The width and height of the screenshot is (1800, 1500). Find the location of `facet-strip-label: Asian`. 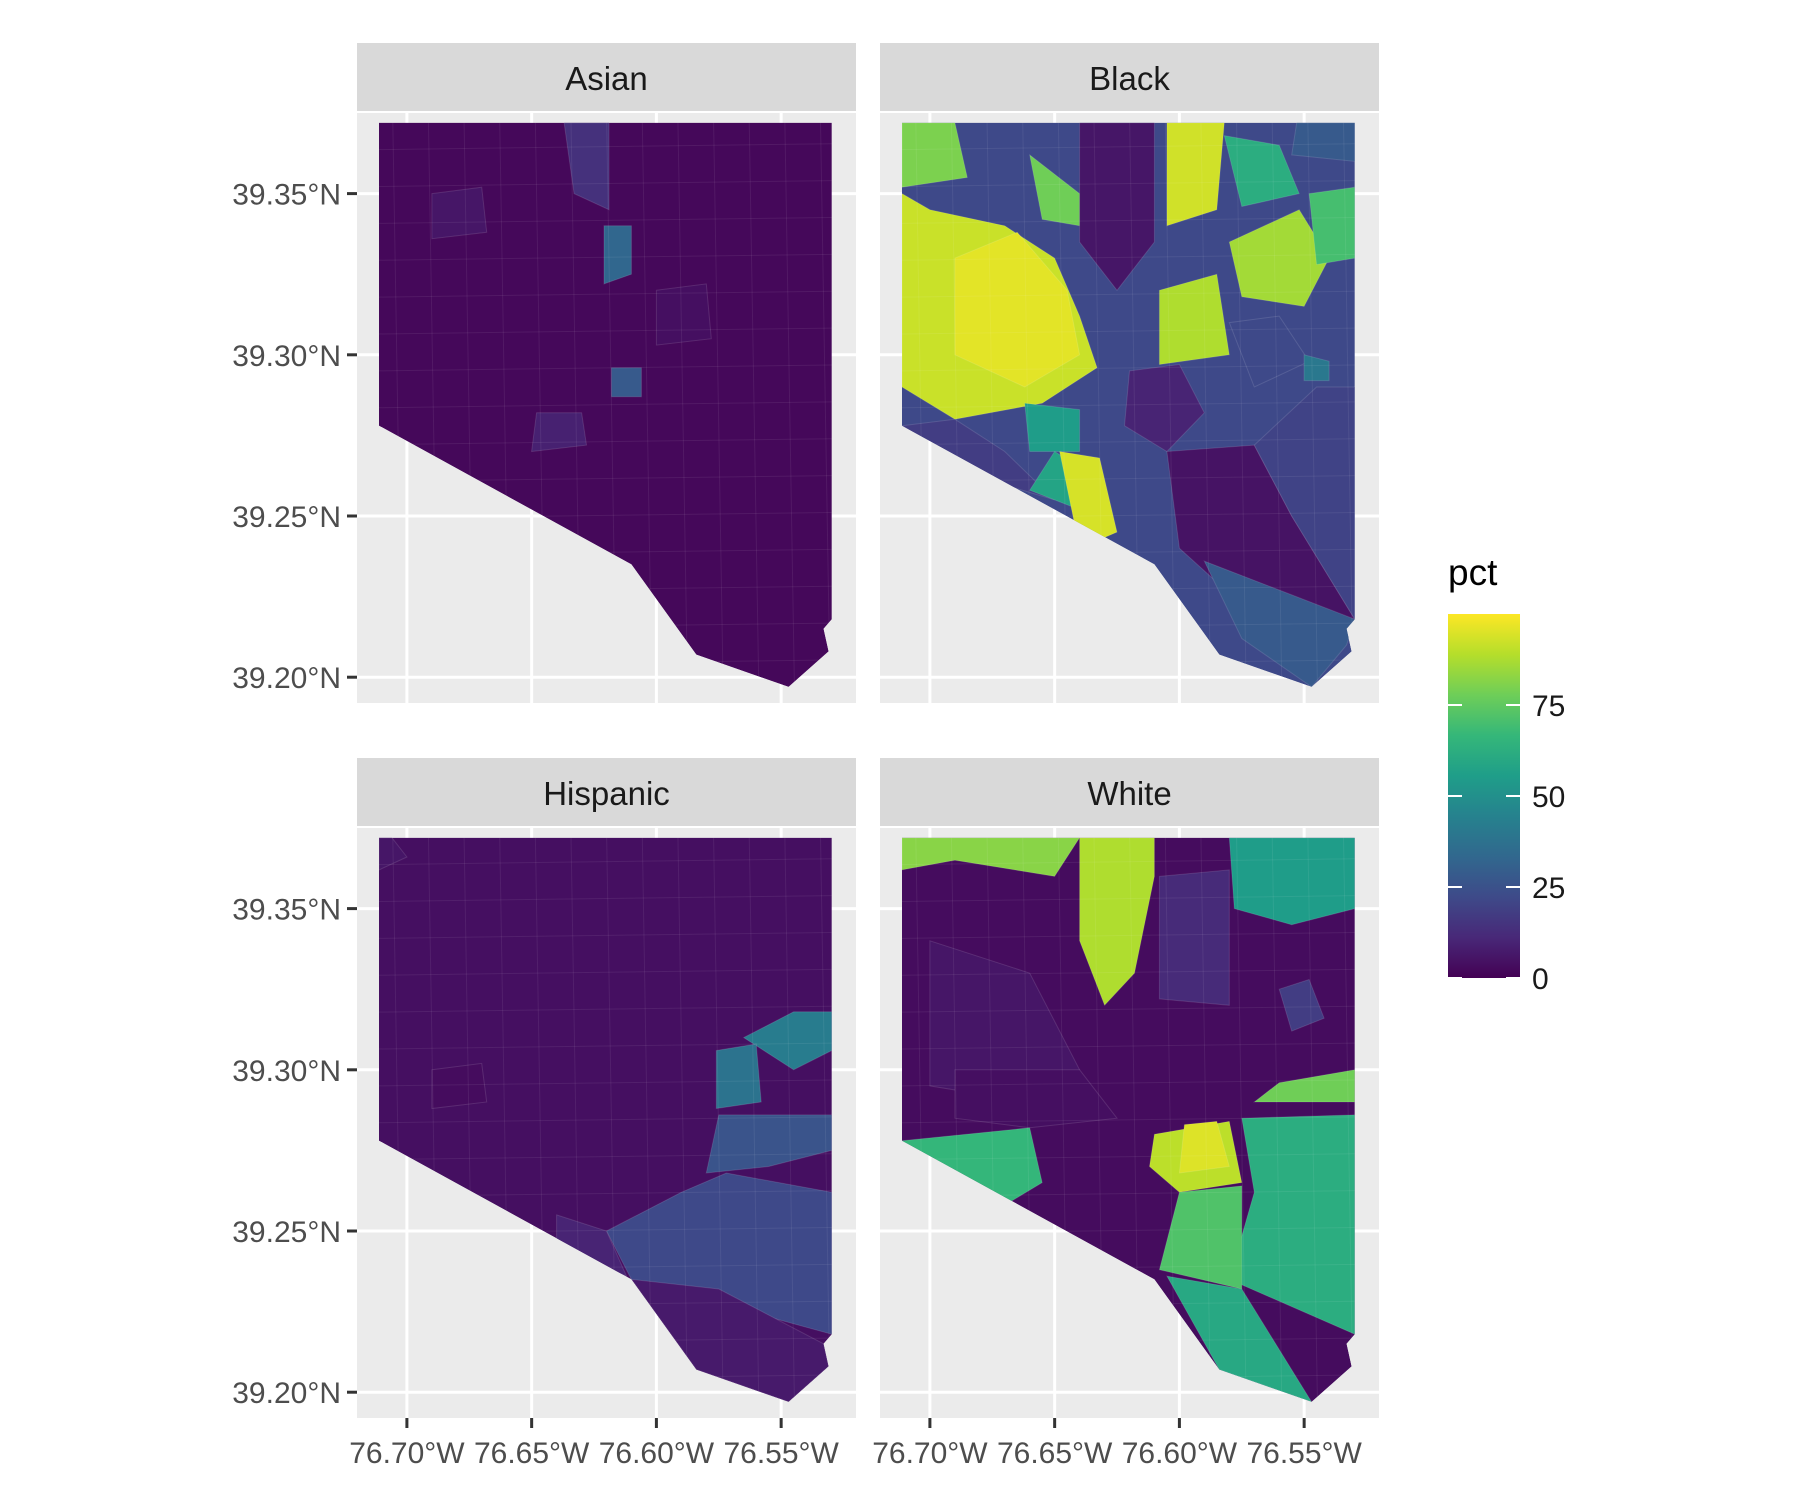

facet-strip-label: Asian is located at coordinates (606, 78).